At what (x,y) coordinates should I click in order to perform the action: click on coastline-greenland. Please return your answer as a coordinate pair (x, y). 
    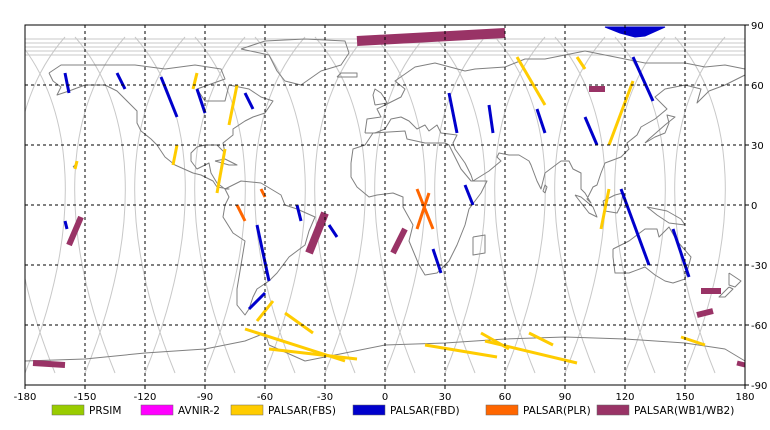
    Looking at the image, I should click on (295, 62).